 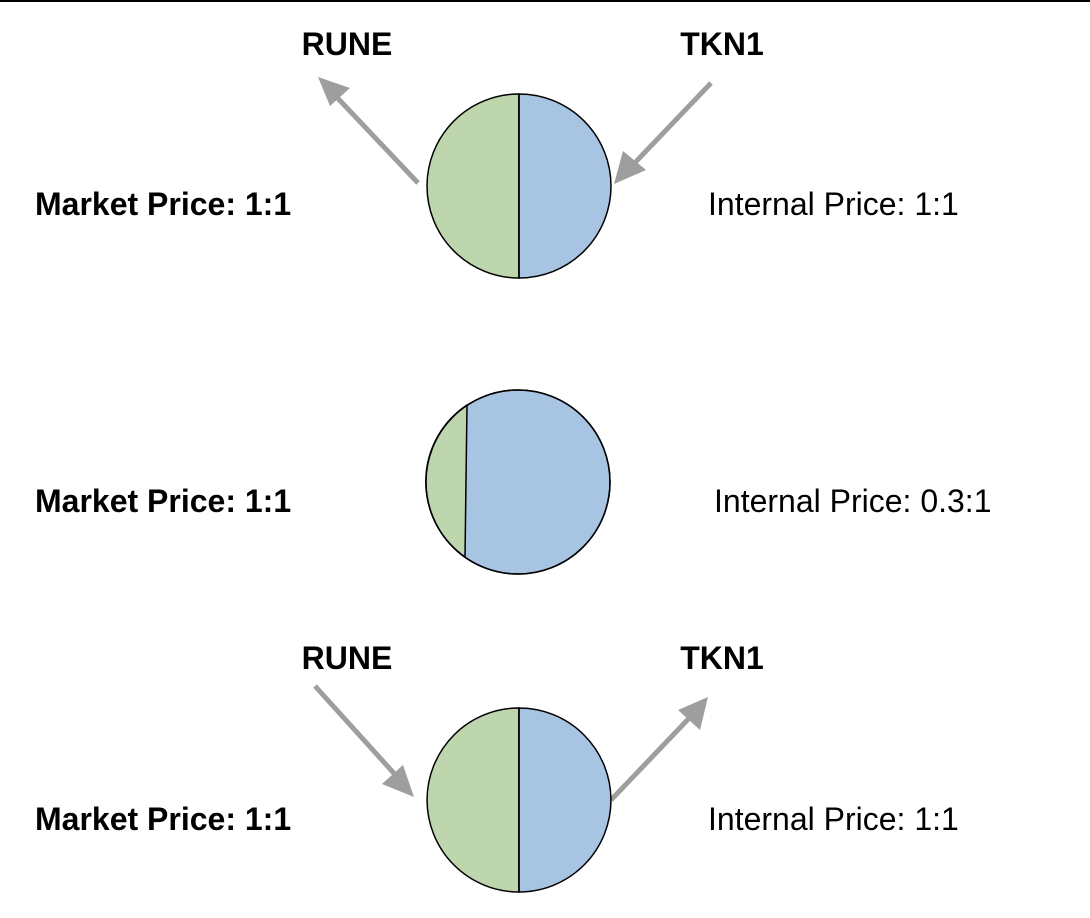 I want to click on tkn1-in-arrowhead, so click(x=630, y=167).